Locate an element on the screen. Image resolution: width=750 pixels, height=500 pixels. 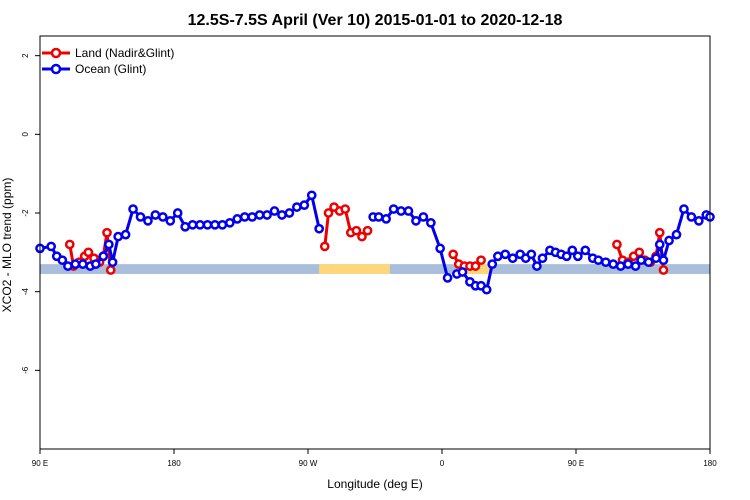
y-tick-label: 0 is located at coordinates (25, 134).